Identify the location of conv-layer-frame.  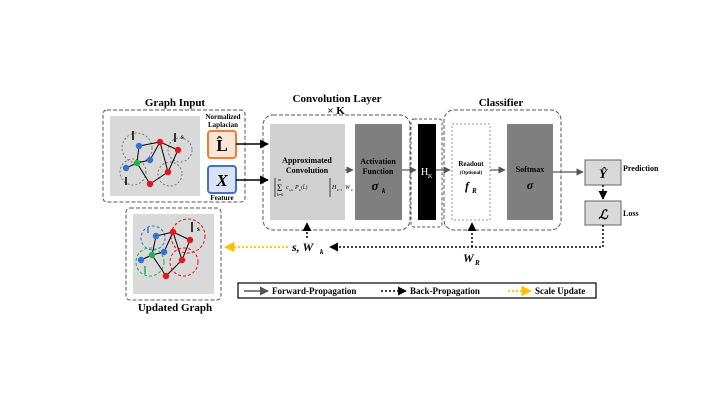
(336, 172).